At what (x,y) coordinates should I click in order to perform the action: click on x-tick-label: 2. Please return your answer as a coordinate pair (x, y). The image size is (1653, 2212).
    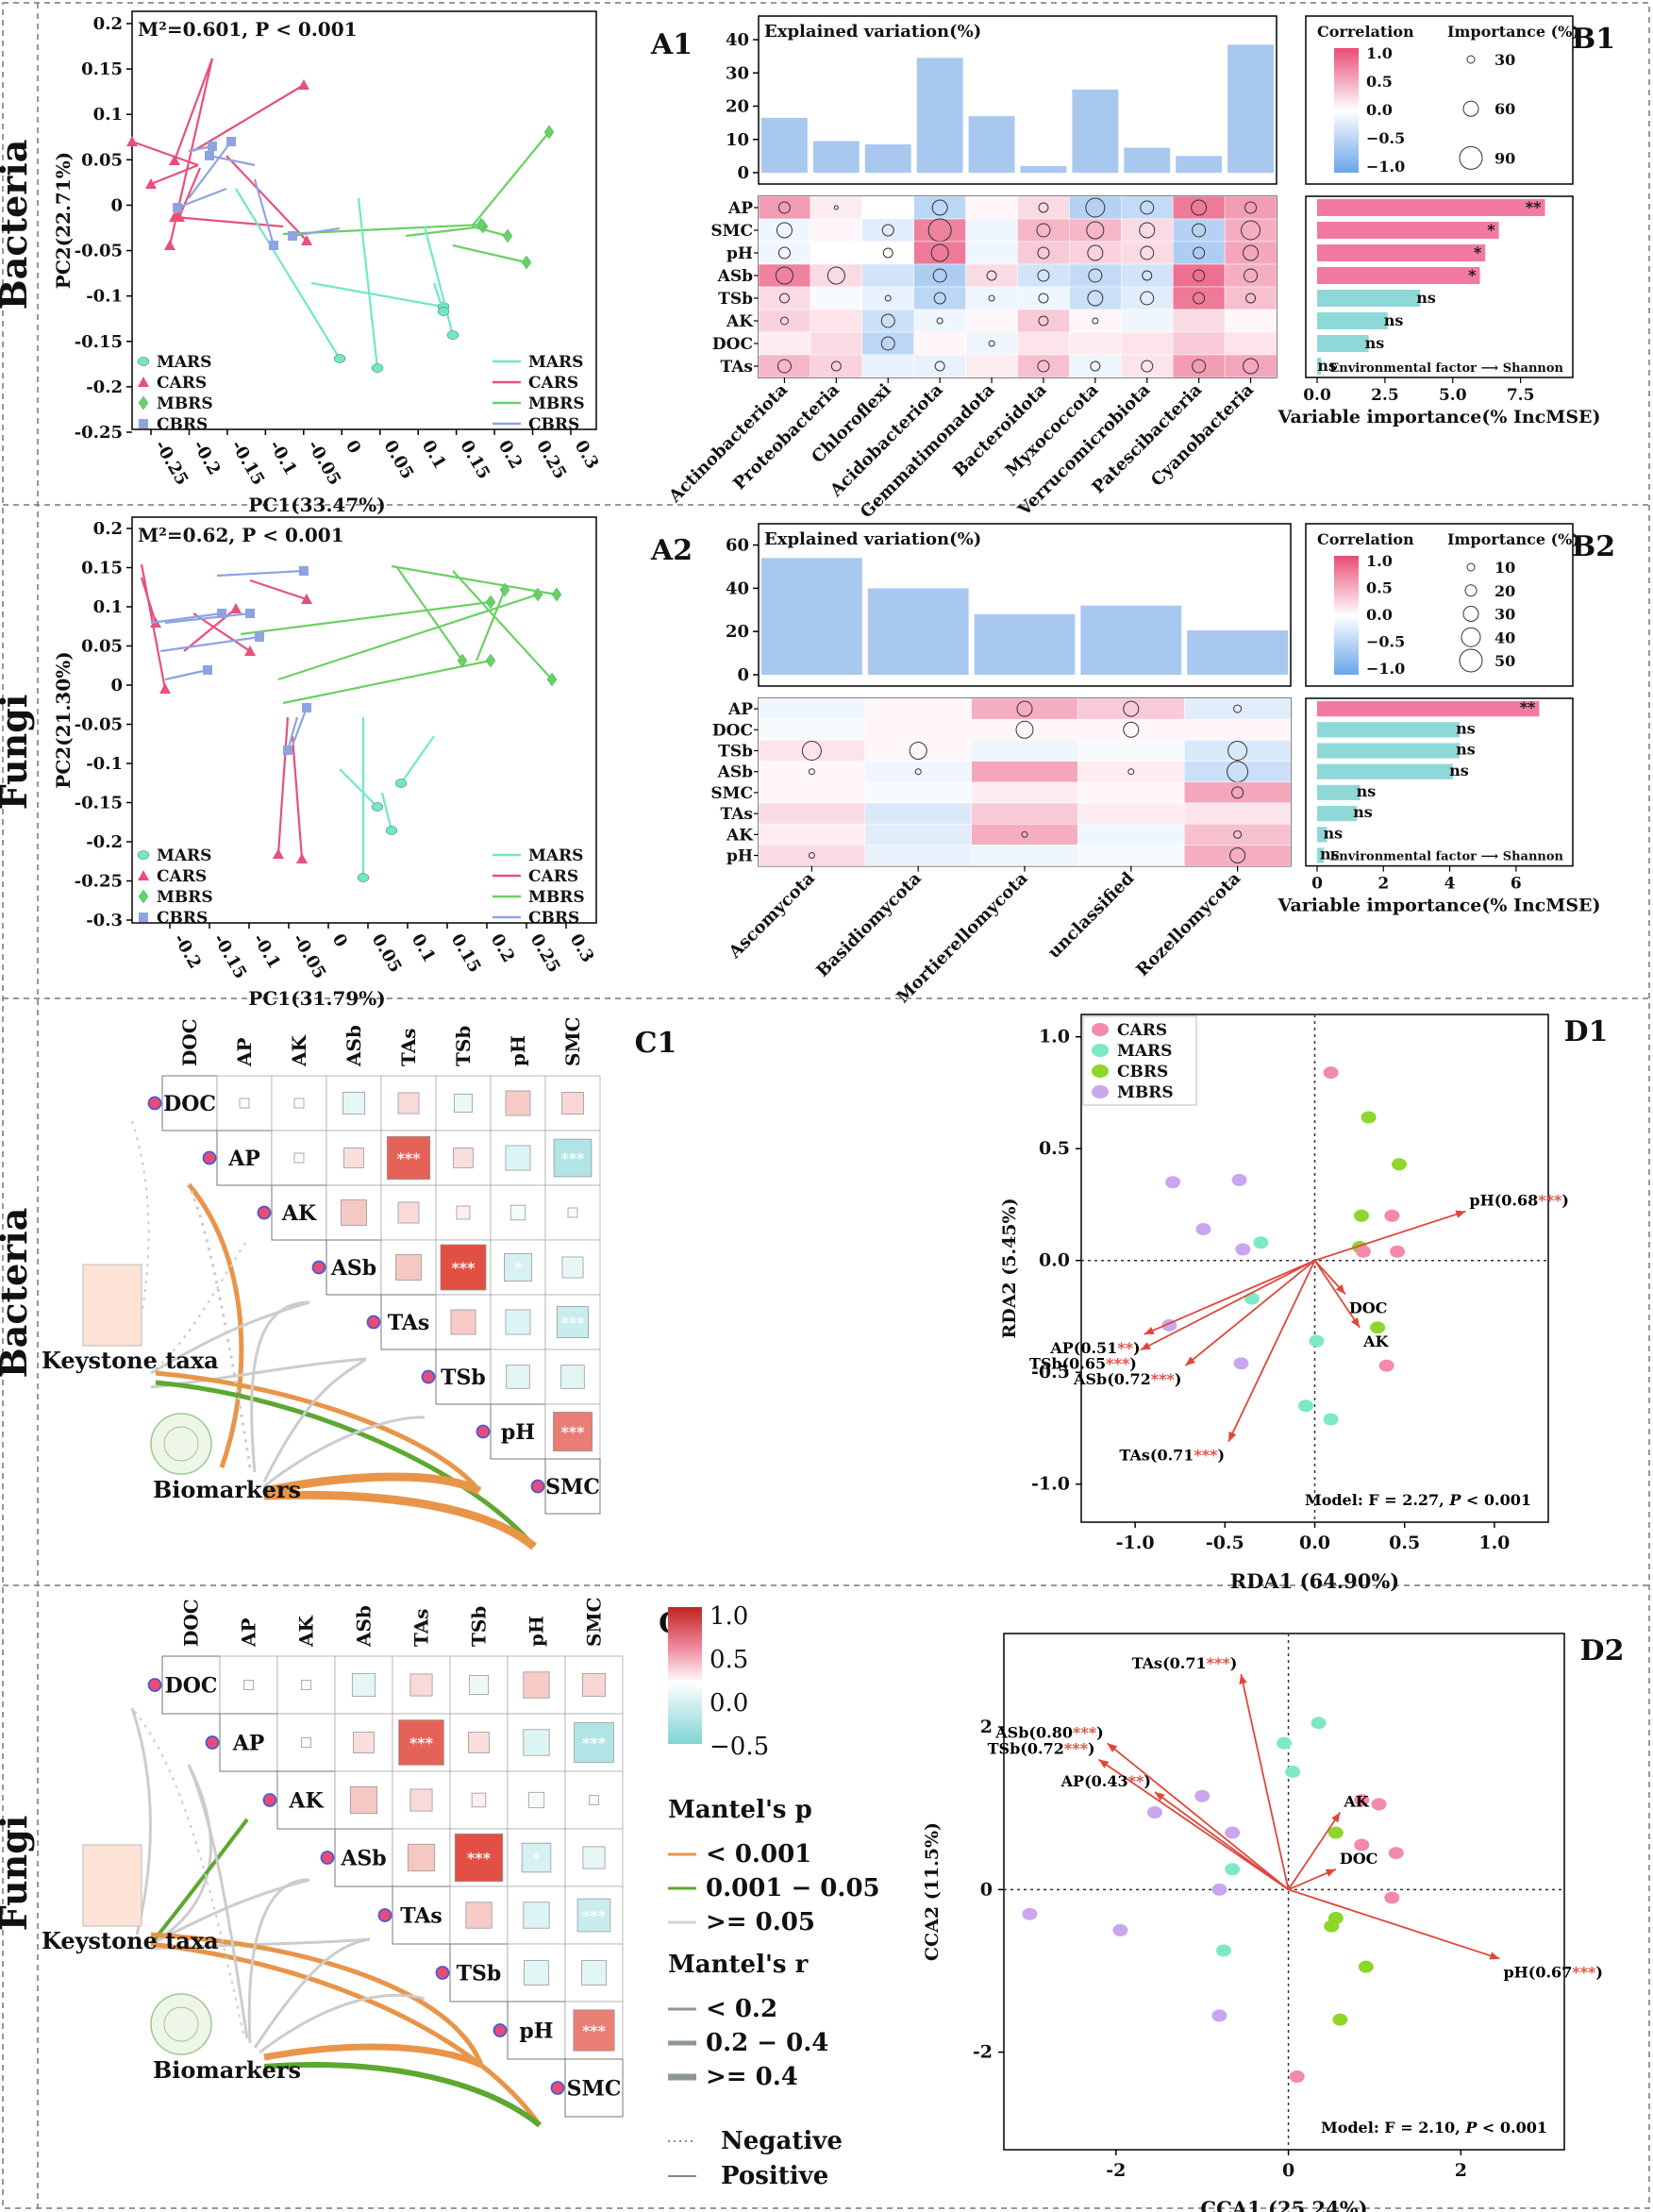
    Looking at the image, I should click on (1383, 885).